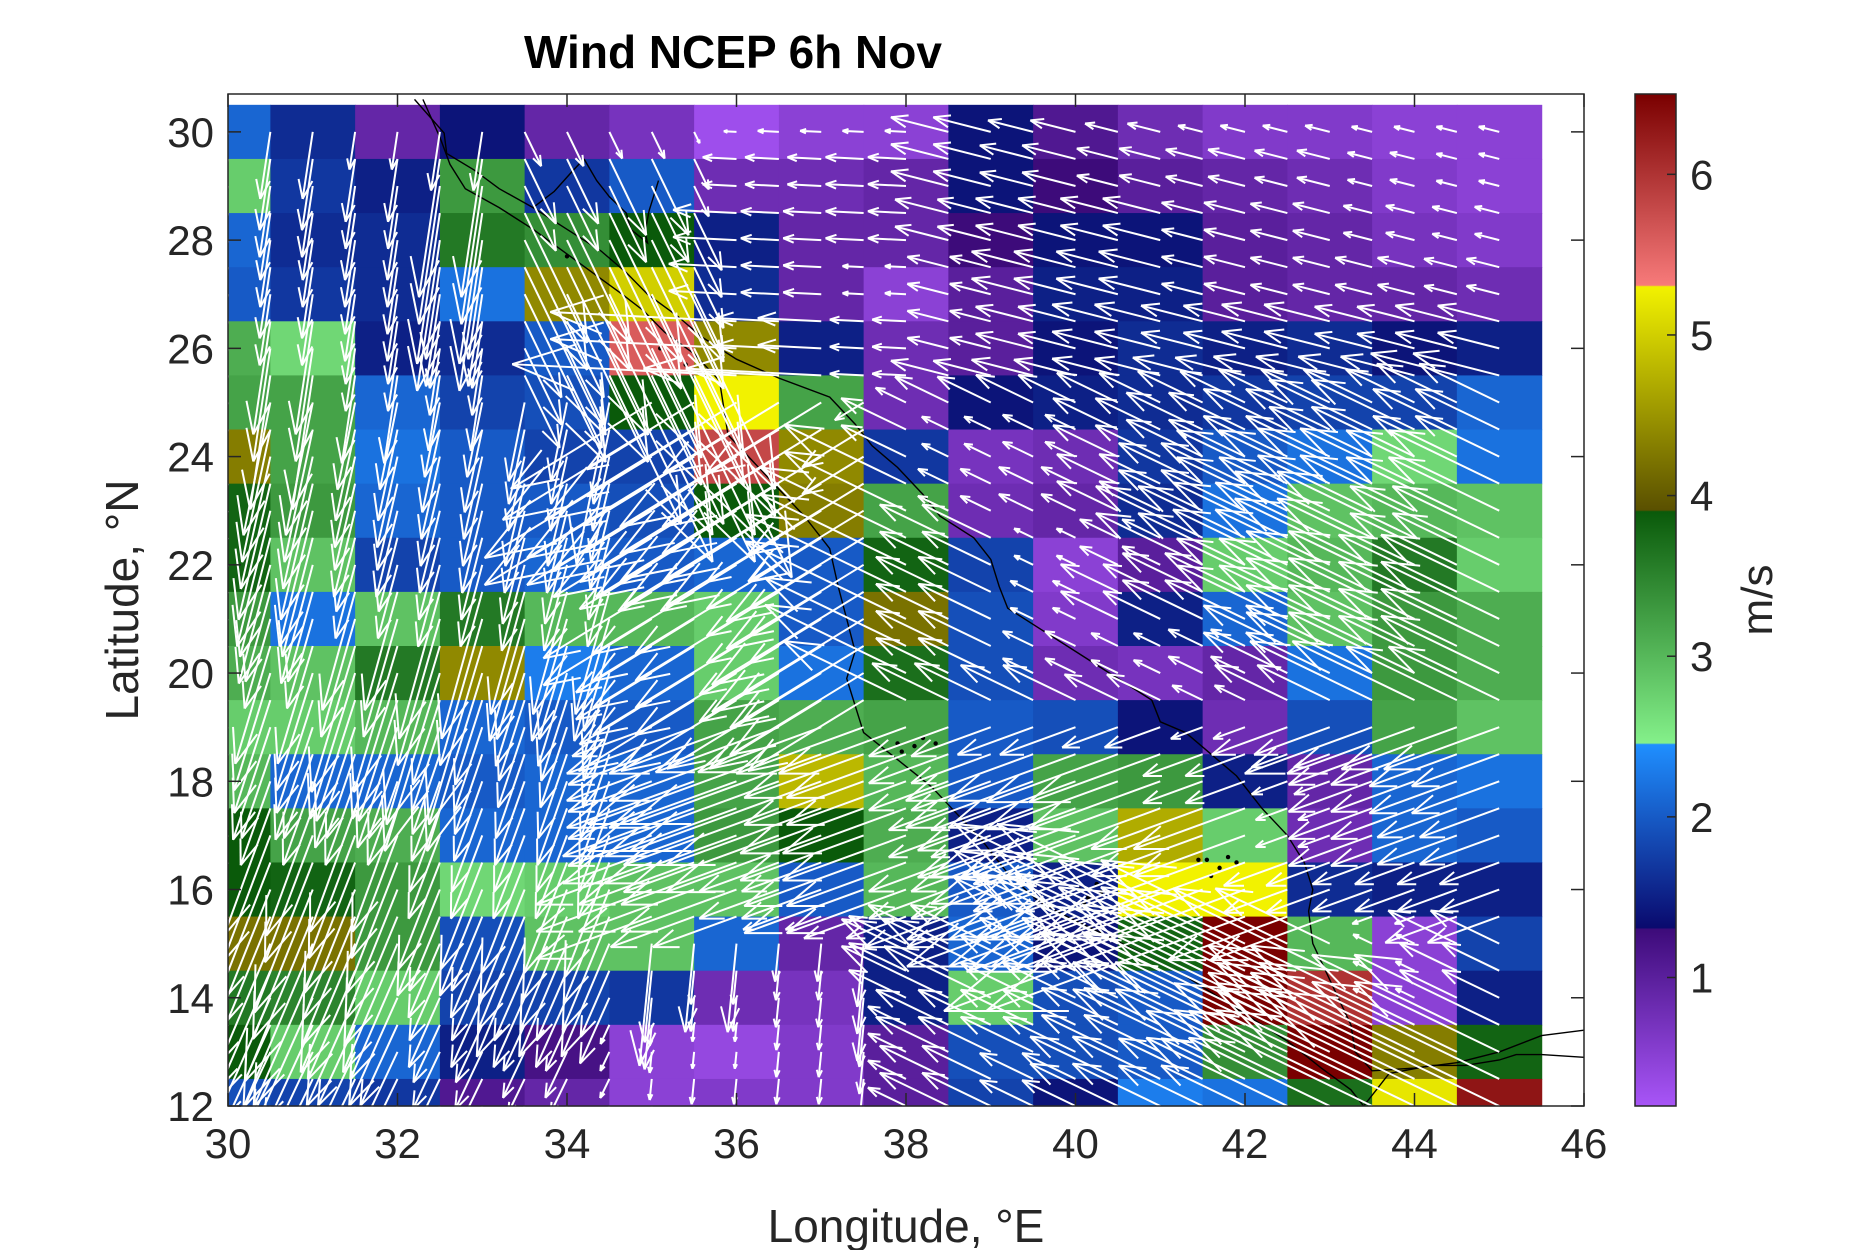 Image resolution: width=1875 pixels, height=1250 pixels. What do you see at coordinates (1584, 1143) in the screenshot?
I see `x-tick-label: 46` at bounding box center [1584, 1143].